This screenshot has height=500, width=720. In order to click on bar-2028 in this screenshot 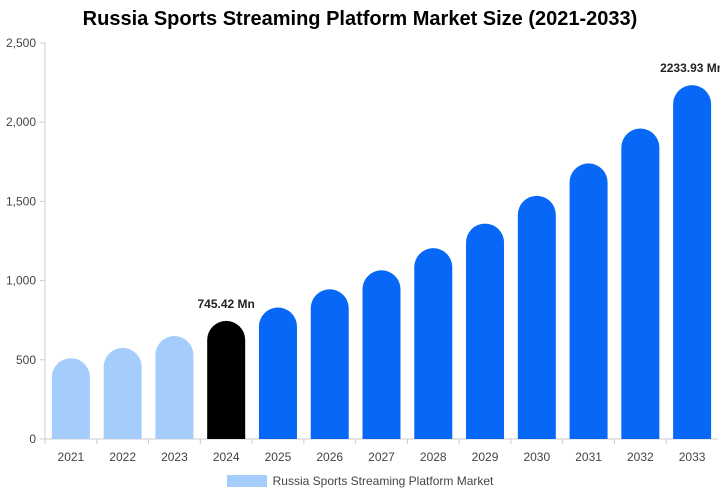, I will do `click(433, 343)`.